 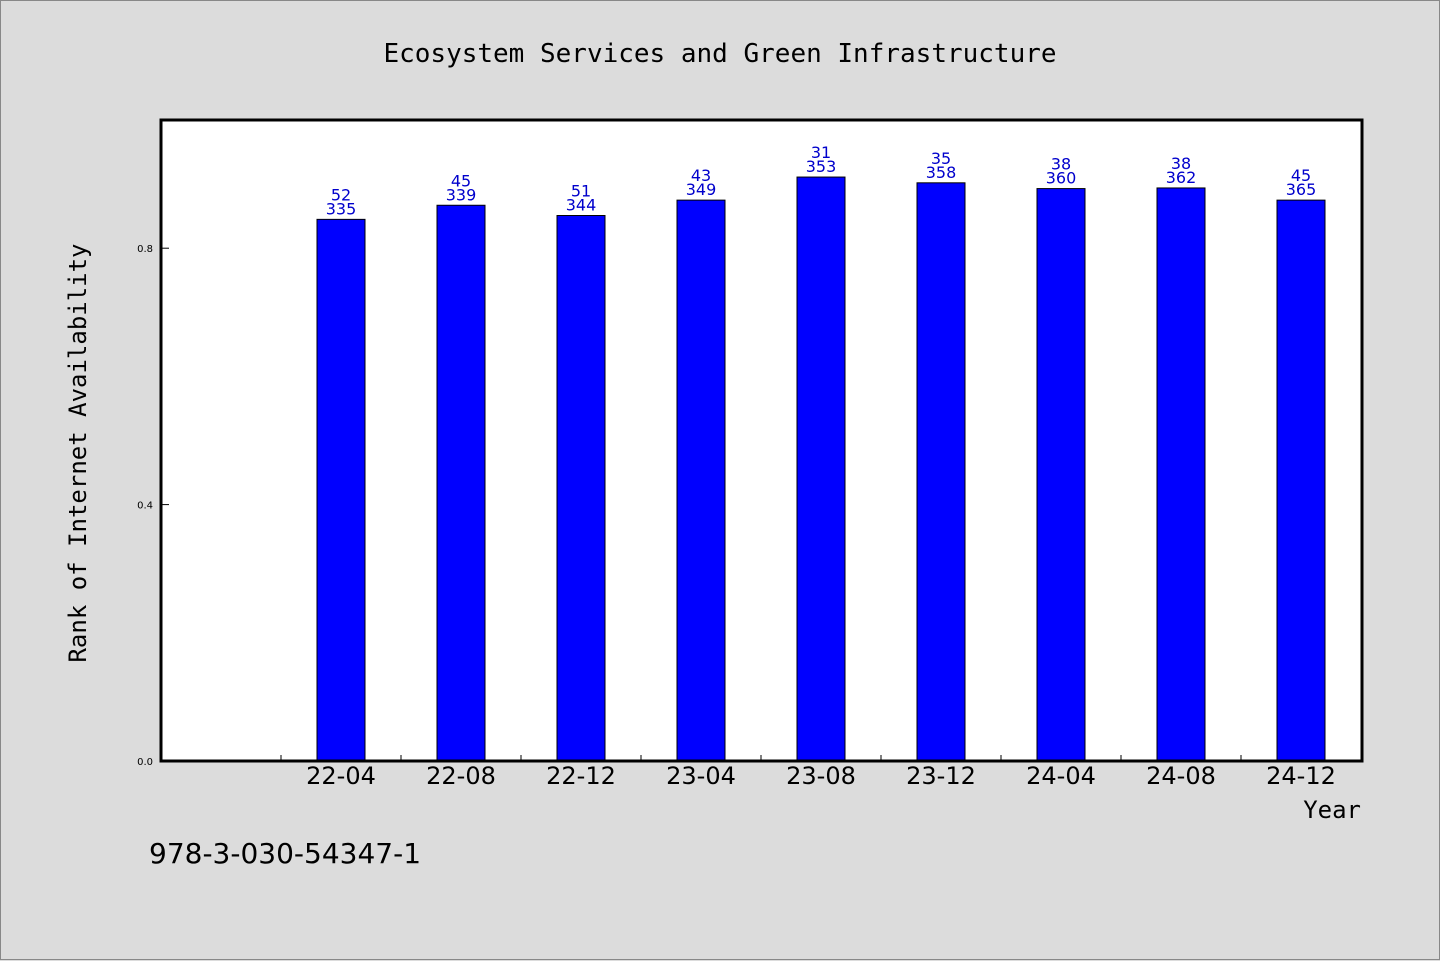 I want to click on x-tick-label: 24-04, so click(x=1061, y=776).